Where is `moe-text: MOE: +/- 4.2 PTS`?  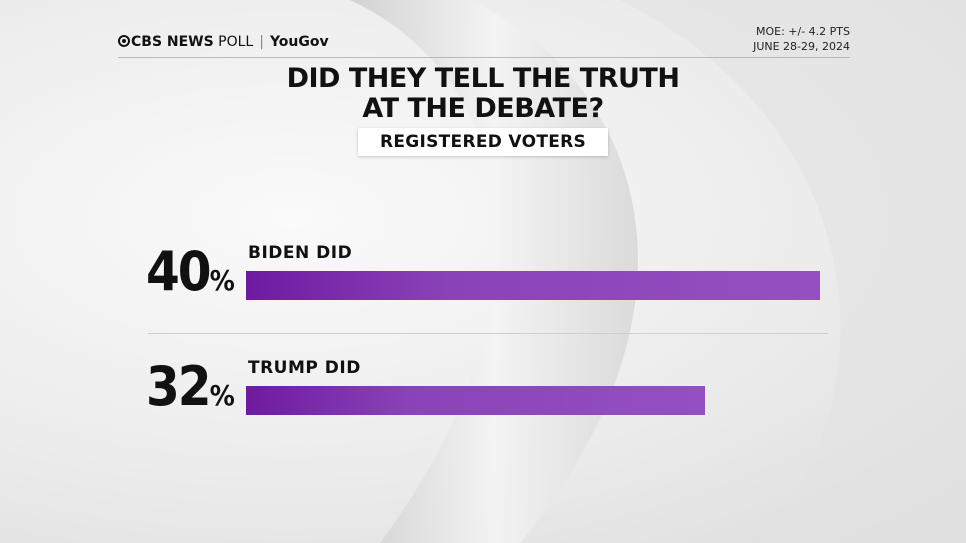
moe-text: MOE: +/- 4.2 PTS is located at coordinates (802, 31).